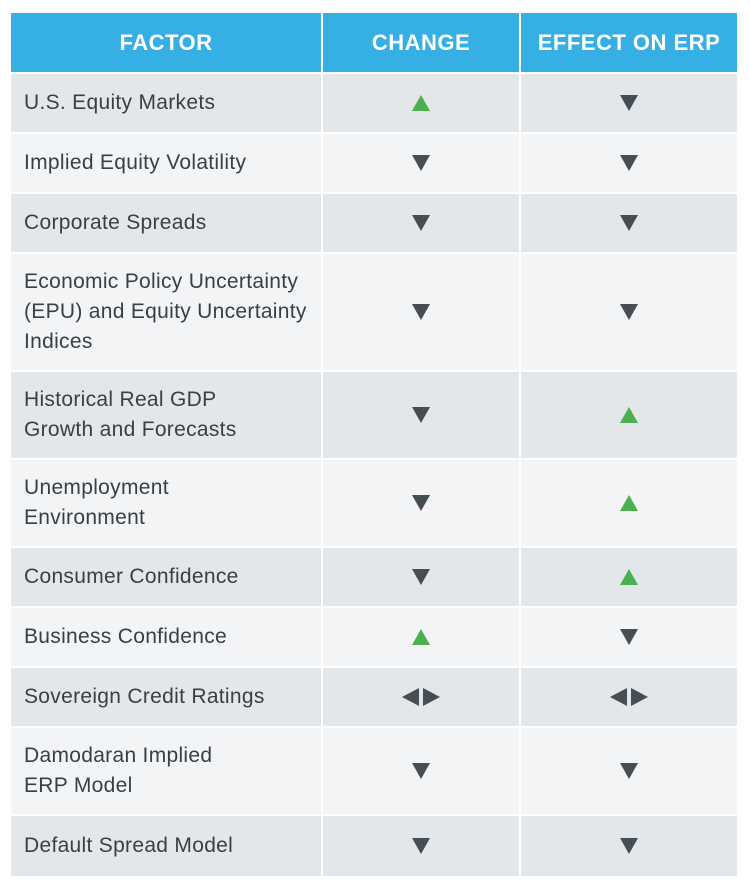 The height and width of the screenshot is (890, 750). I want to click on factor-label: Sovereign Credit Ratings, so click(167, 697).